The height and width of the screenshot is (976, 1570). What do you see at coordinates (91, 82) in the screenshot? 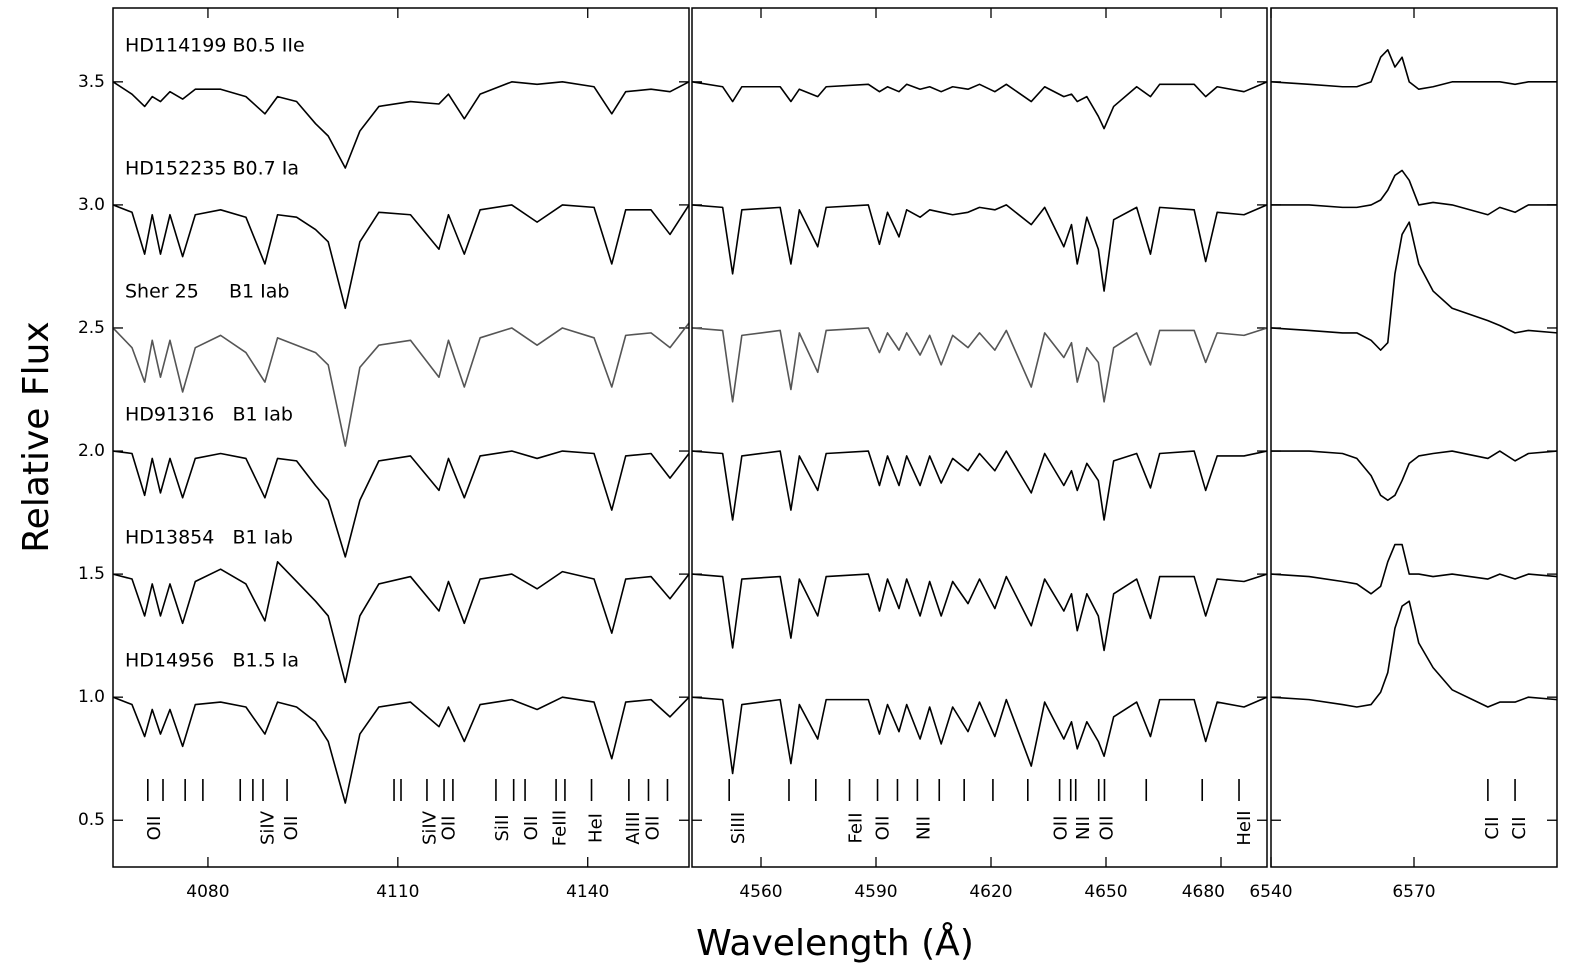
I see `y-tick-label: 3.5` at bounding box center [91, 82].